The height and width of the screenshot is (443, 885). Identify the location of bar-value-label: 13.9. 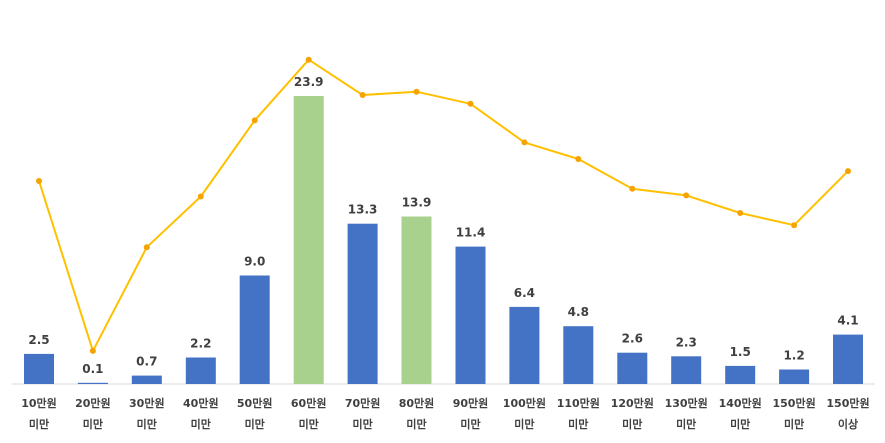
(417, 203).